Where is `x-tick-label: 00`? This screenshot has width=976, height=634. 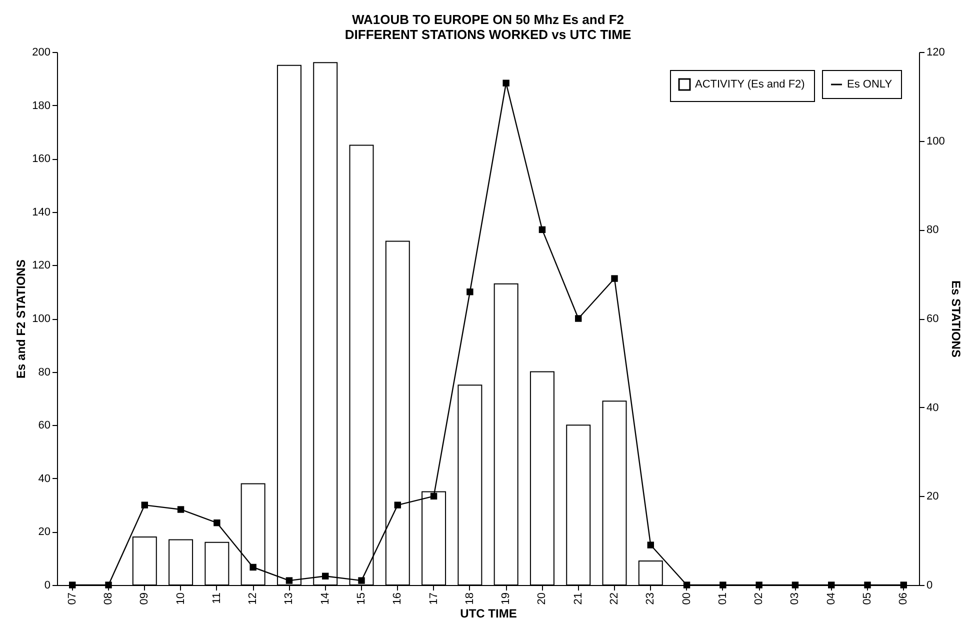
x-tick-label: 00 is located at coordinates (686, 598).